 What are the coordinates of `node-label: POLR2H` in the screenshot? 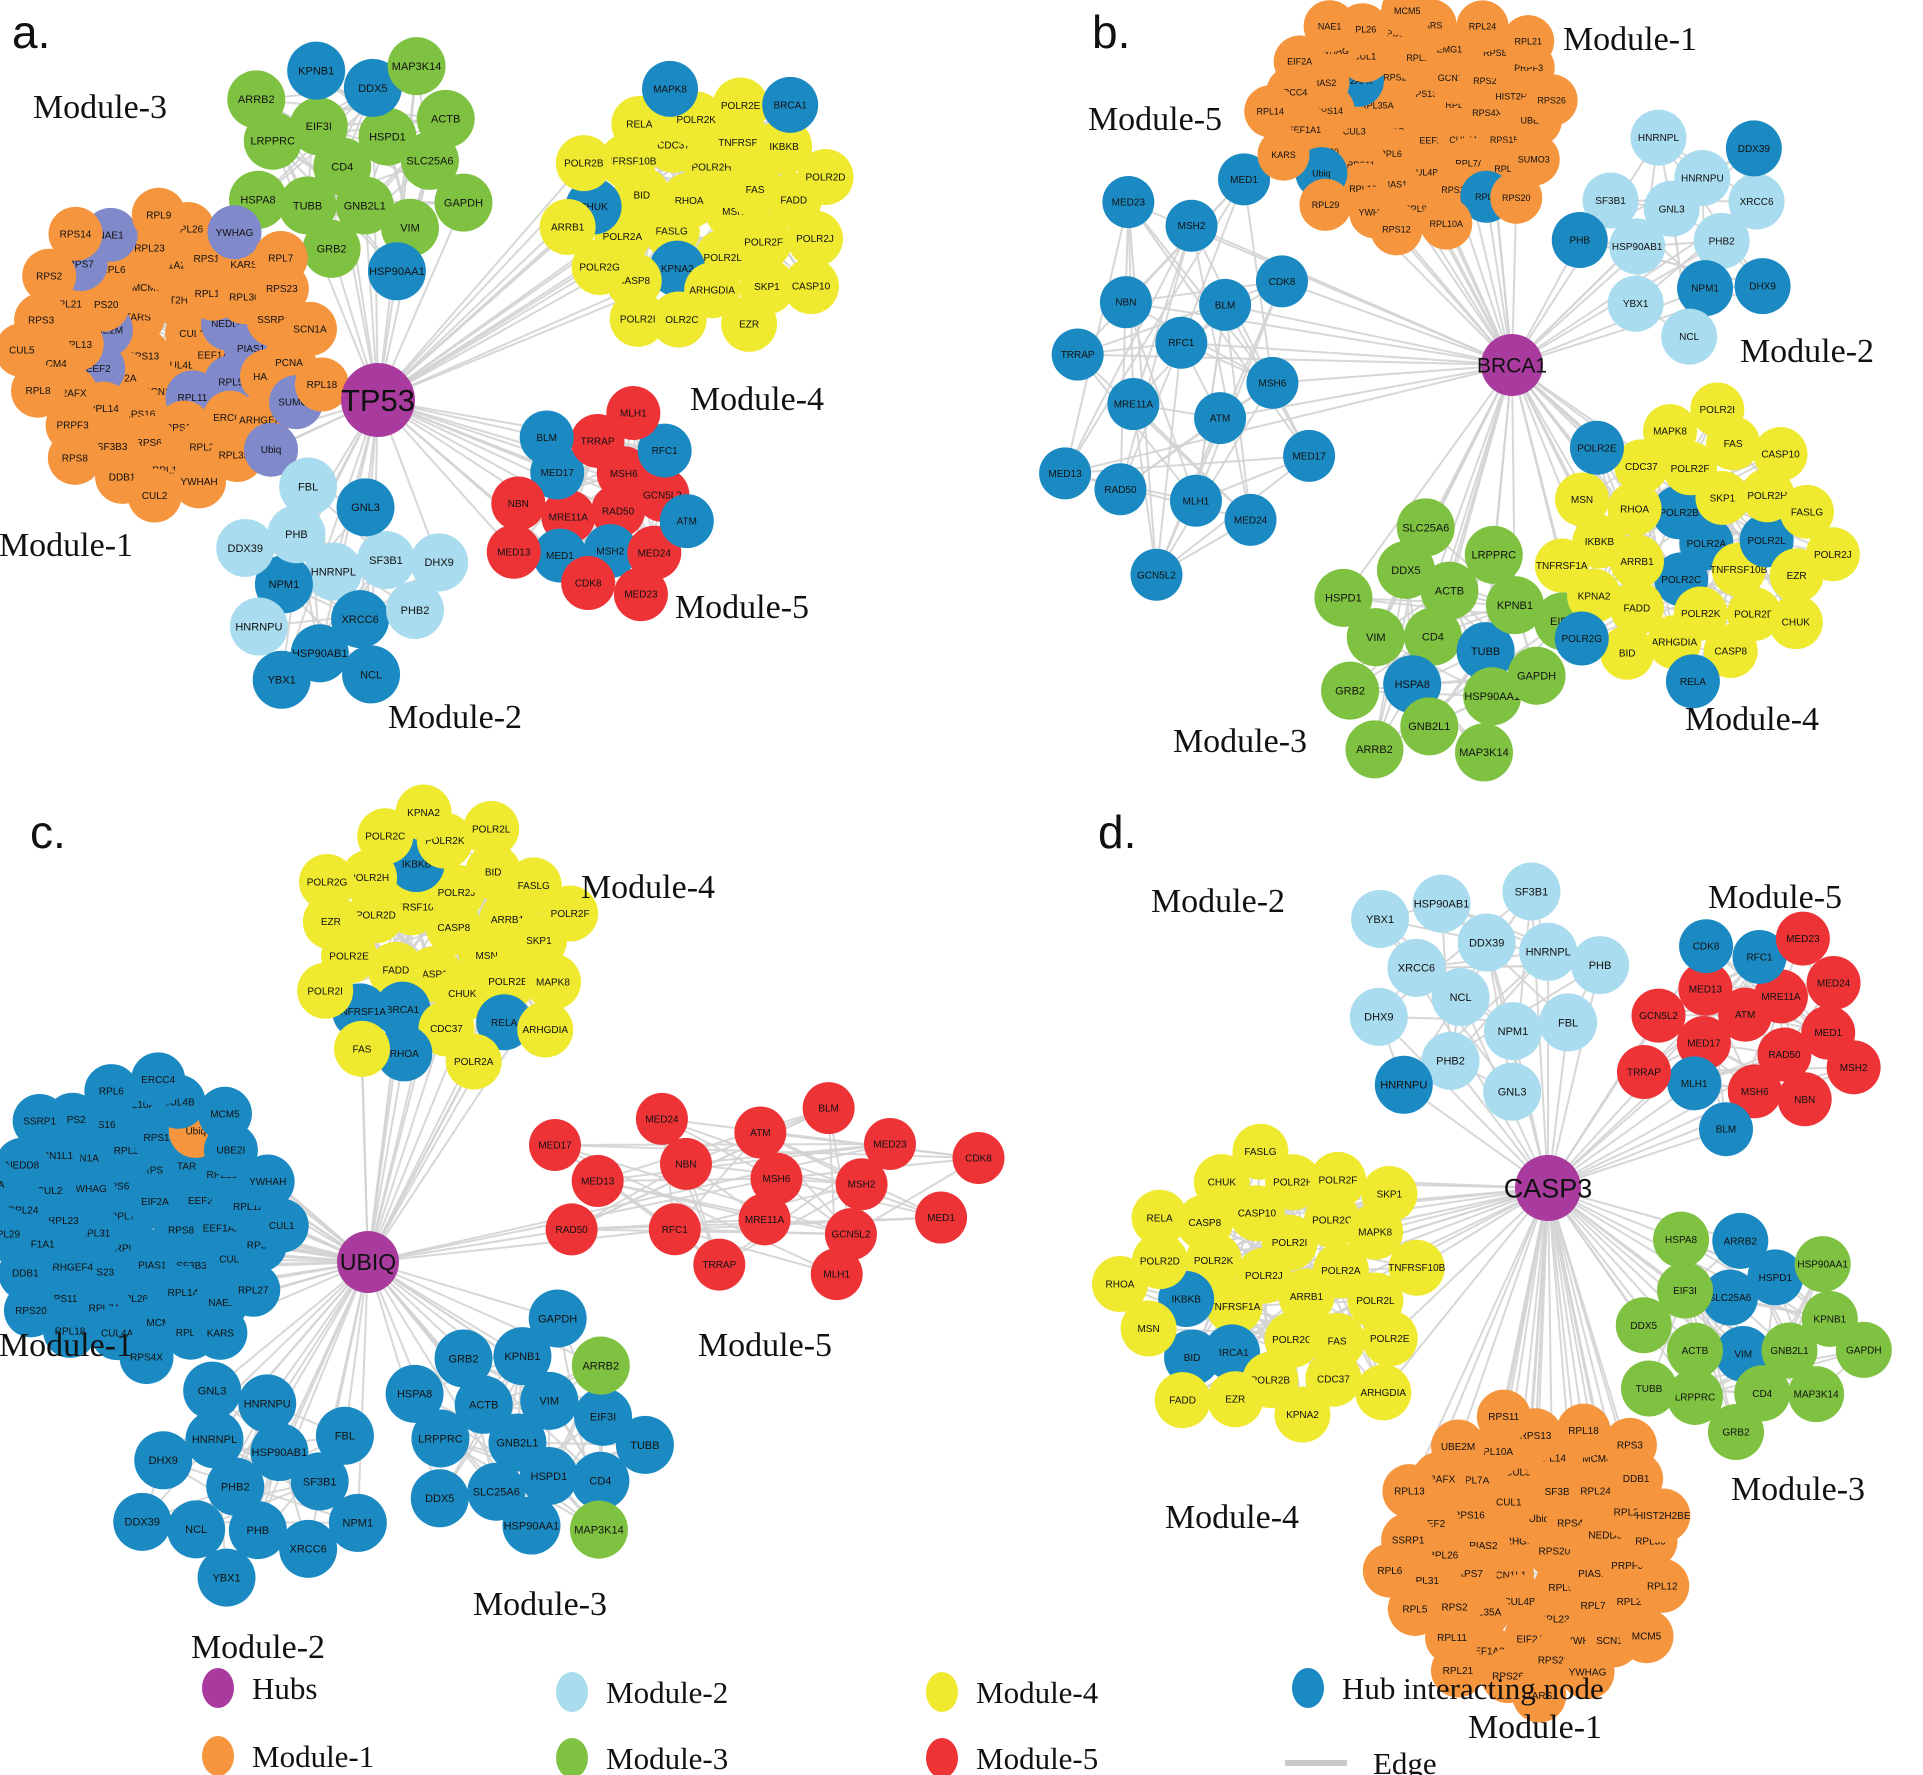 It's located at (1293, 1183).